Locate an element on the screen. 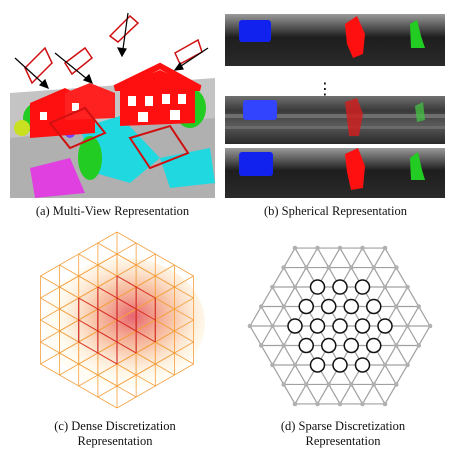 The image size is (467, 451). caption-sparse-line1: (d) Sparse Discretization is located at coordinates (343, 426).